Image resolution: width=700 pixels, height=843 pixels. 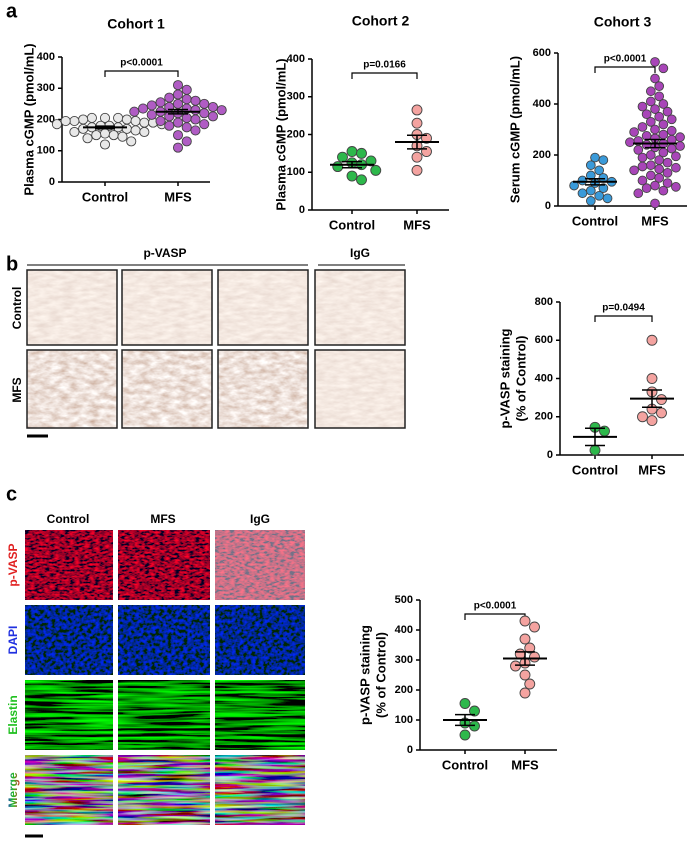 I want to click on row-label: p-VASP, so click(x=13, y=564).